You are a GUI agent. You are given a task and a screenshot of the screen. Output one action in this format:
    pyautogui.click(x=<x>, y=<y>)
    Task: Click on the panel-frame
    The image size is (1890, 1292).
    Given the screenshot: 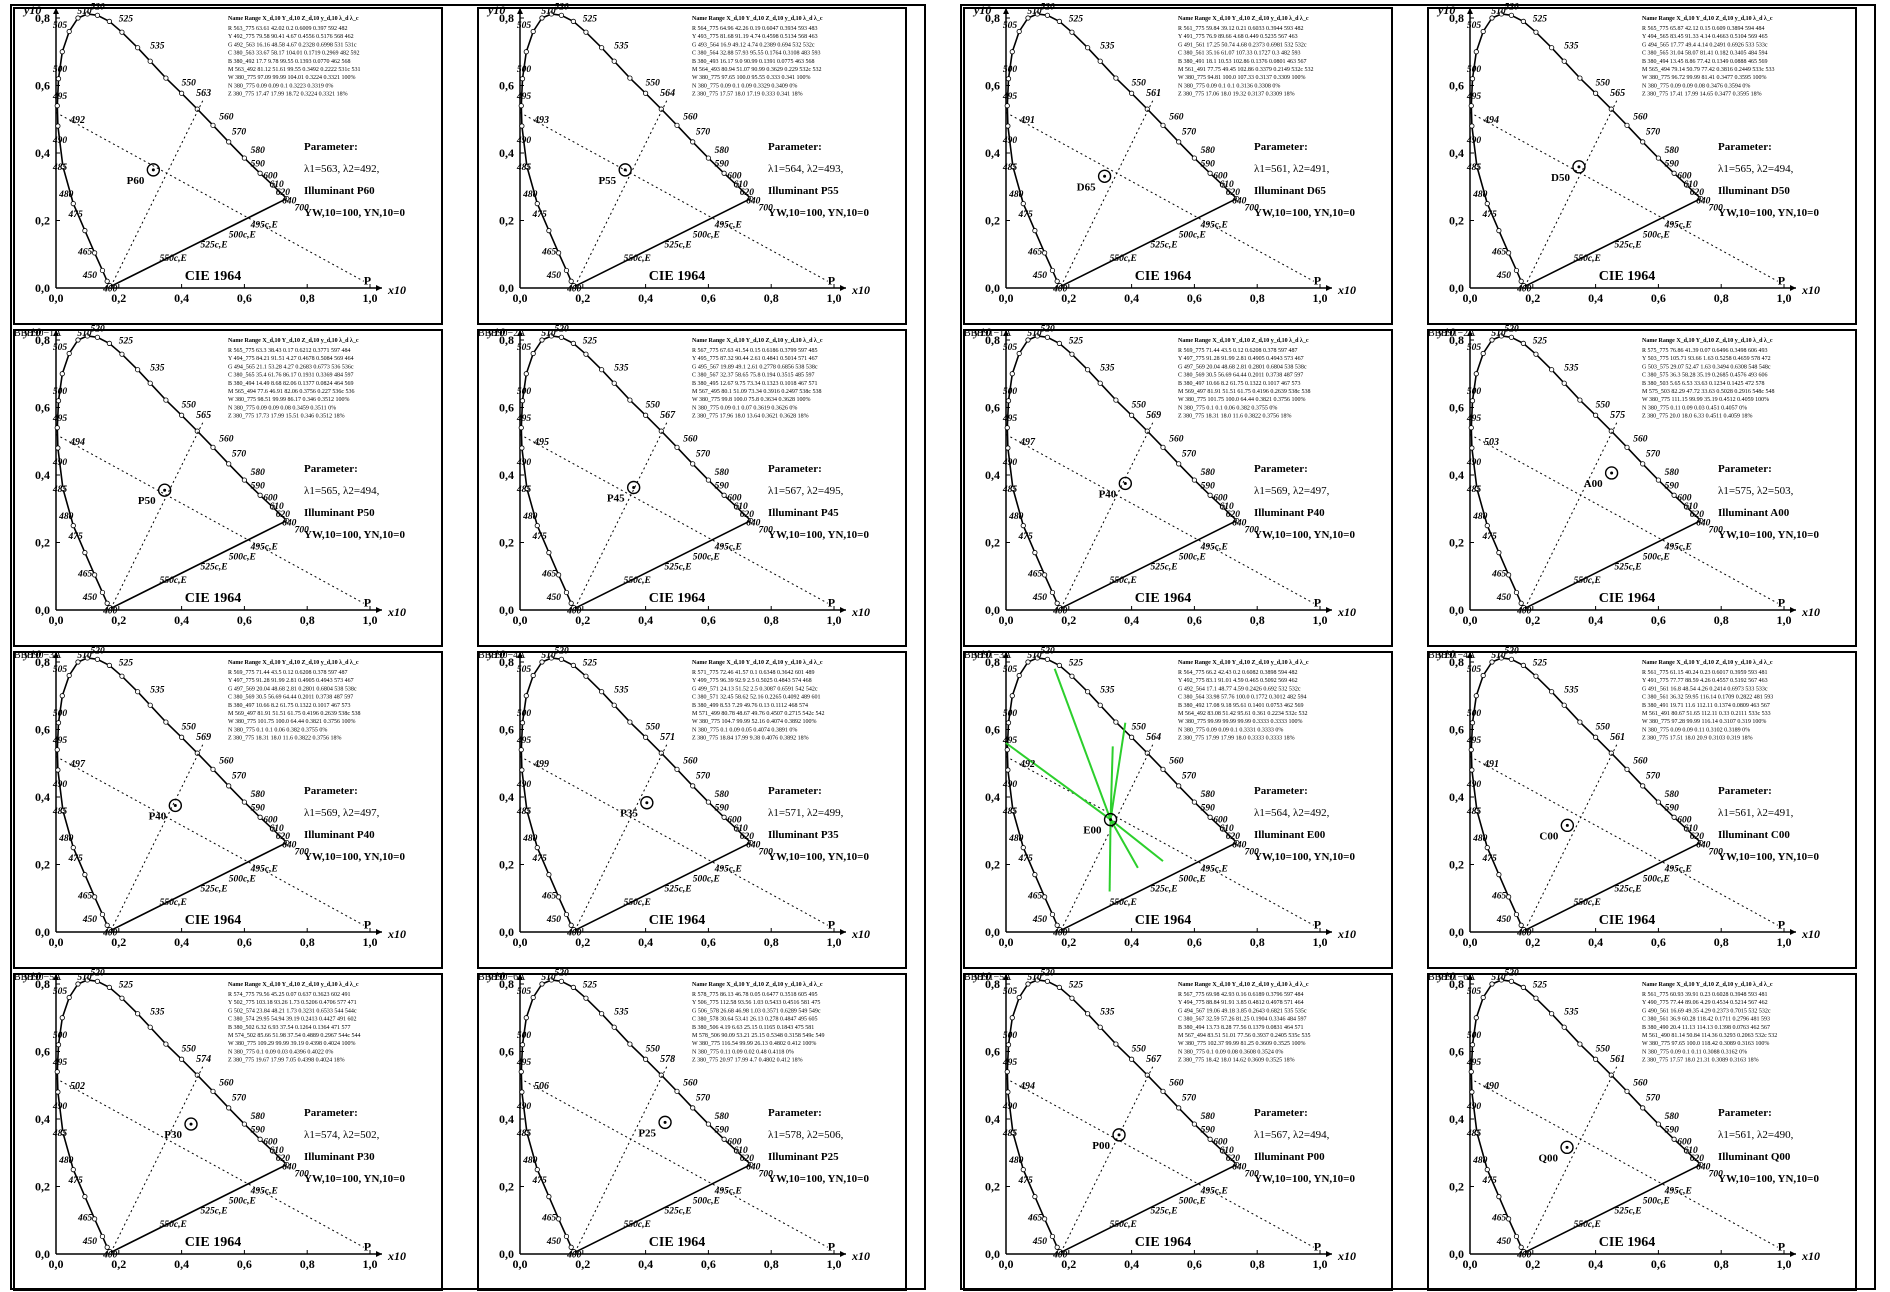 What is the action you would take?
    pyautogui.click(x=1178, y=810)
    